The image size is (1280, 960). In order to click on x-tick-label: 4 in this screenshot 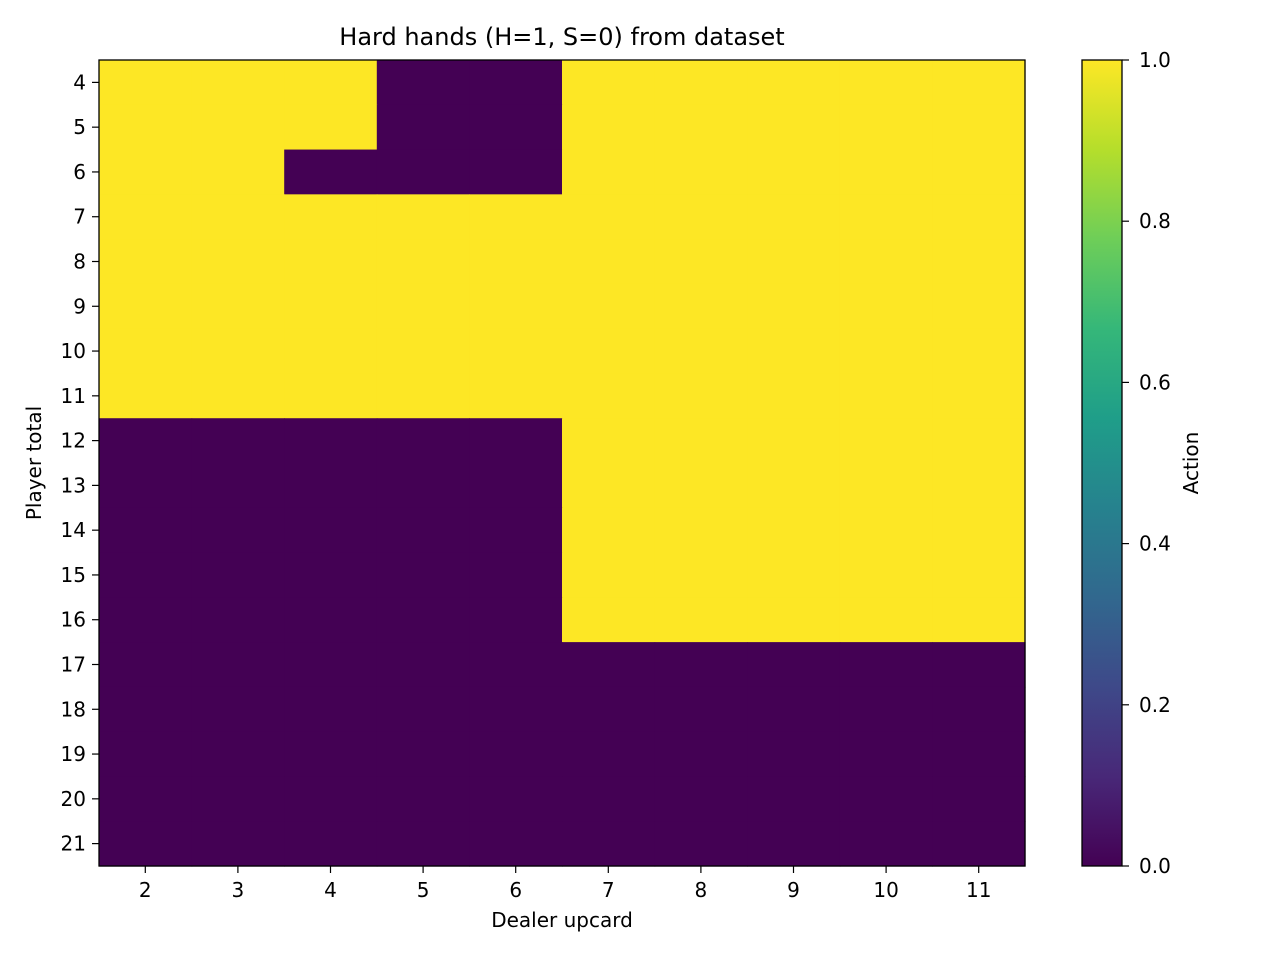, I will do `click(330, 890)`.